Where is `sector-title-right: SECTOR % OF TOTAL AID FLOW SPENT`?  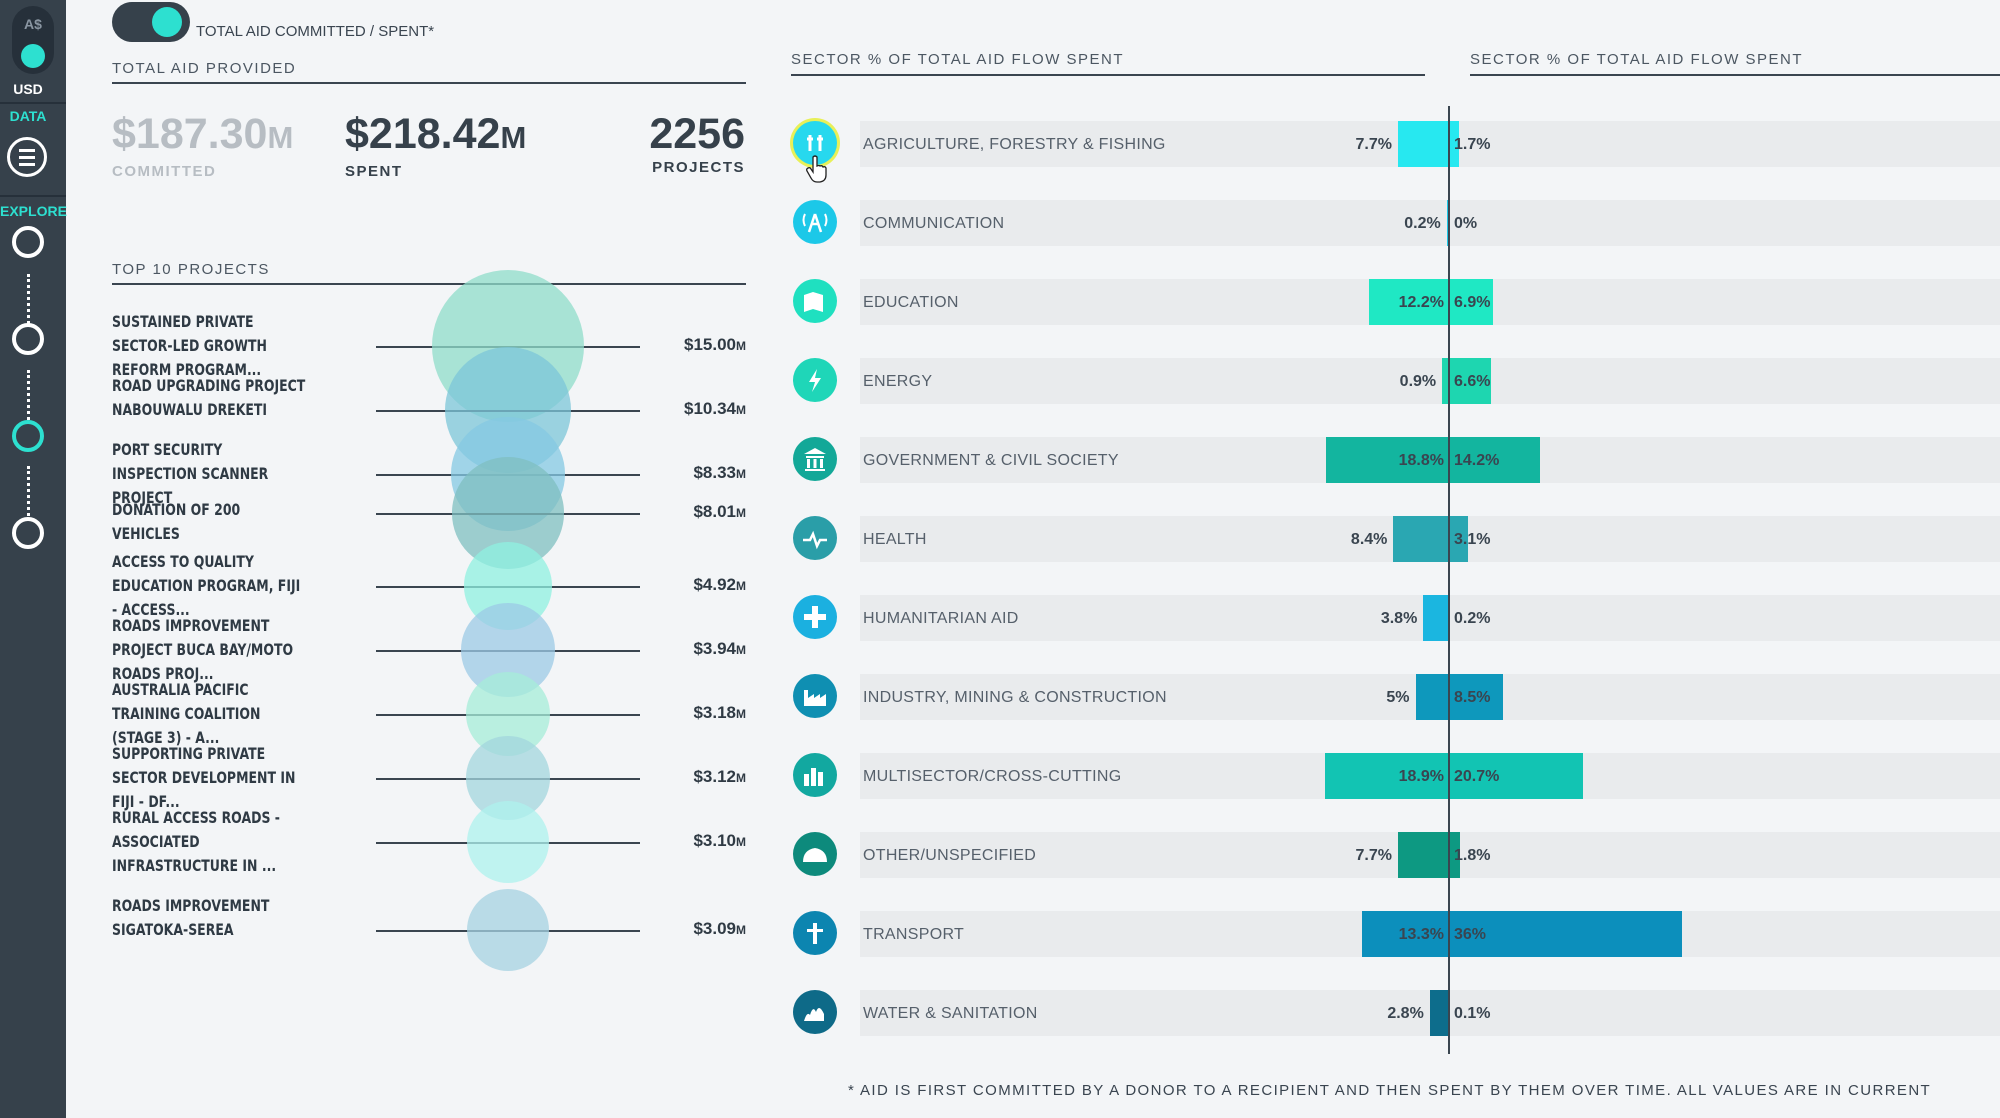 sector-title-right: SECTOR % OF TOTAL AID FLOW SPENT is located at coordinates (1637, 59).